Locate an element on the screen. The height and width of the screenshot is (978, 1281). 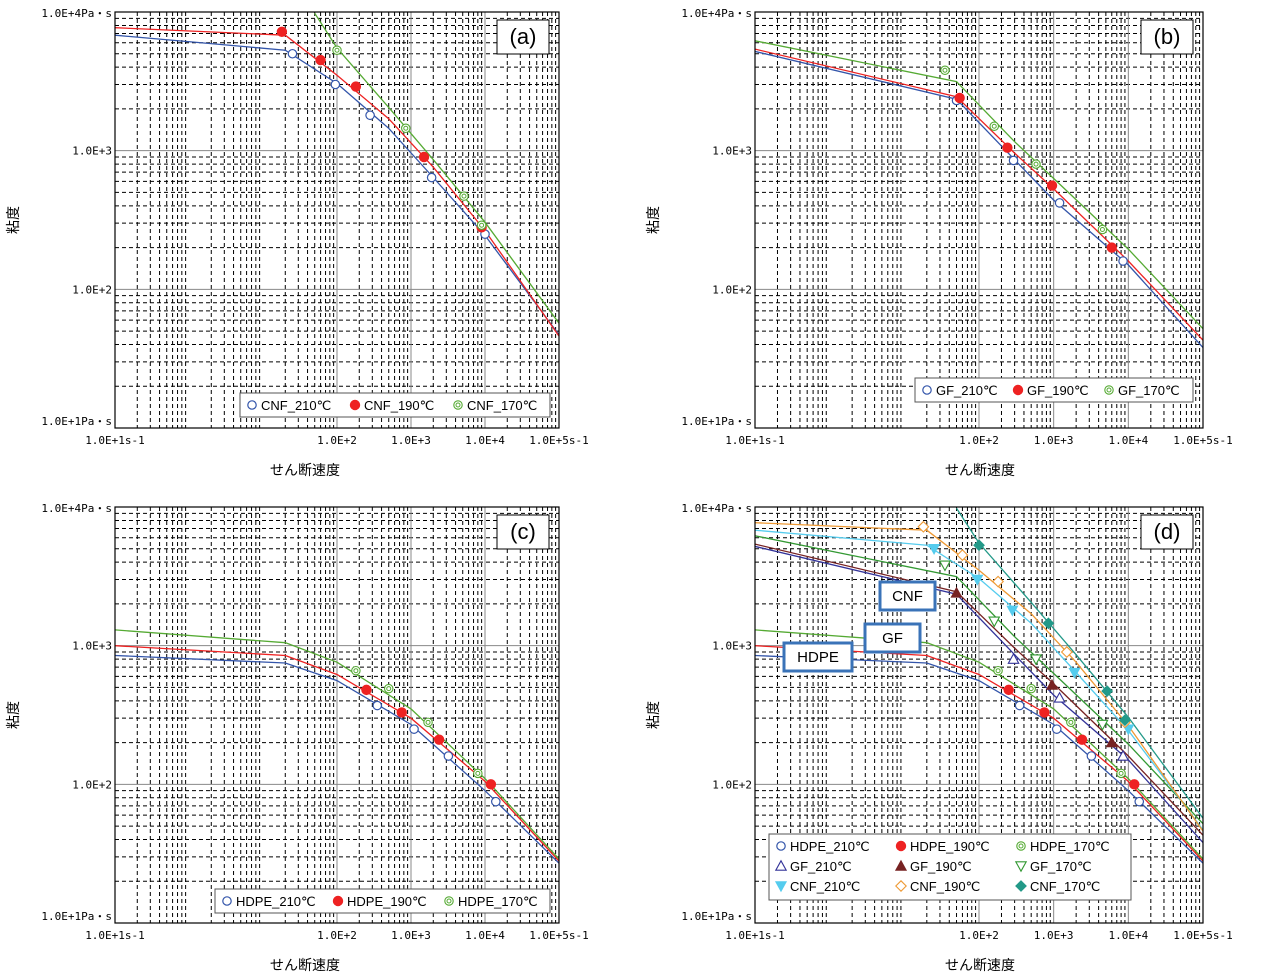
callout-label: HDPE is located at coordinates (818, 657).